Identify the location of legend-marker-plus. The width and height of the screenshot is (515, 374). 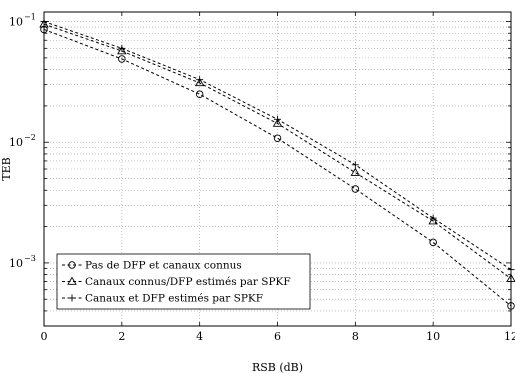
(72, 298).